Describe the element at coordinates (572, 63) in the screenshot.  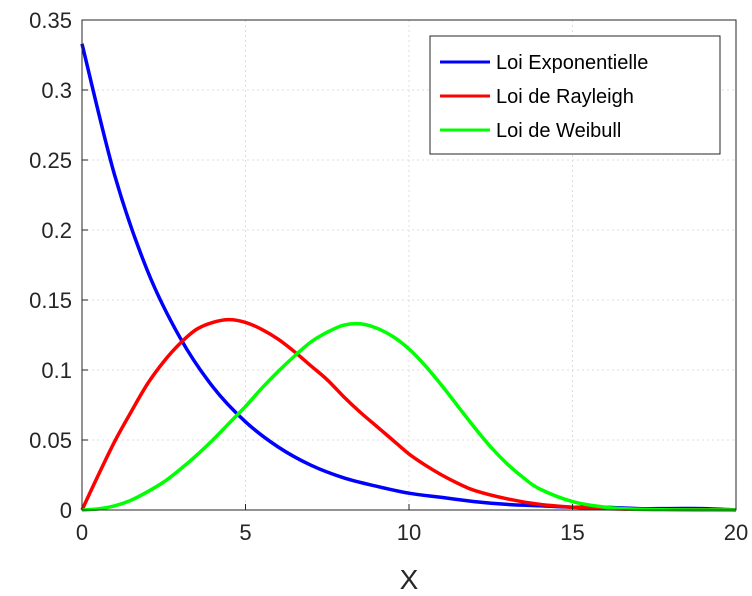
I see `legend-label-exponentielle: Loi Exponentielle` at that location.